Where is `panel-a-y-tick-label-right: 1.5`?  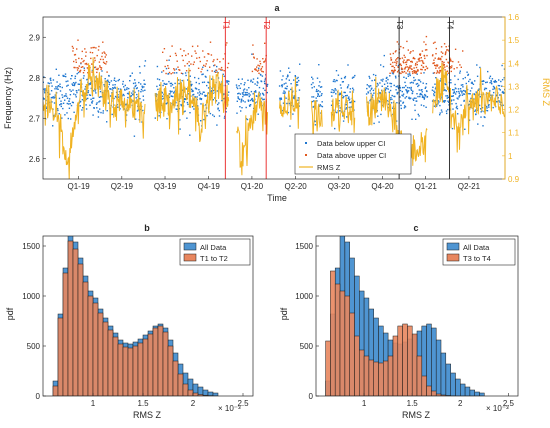 panel-a-y-tick-label-right: 1.5 is located at coordinates (514, 40).